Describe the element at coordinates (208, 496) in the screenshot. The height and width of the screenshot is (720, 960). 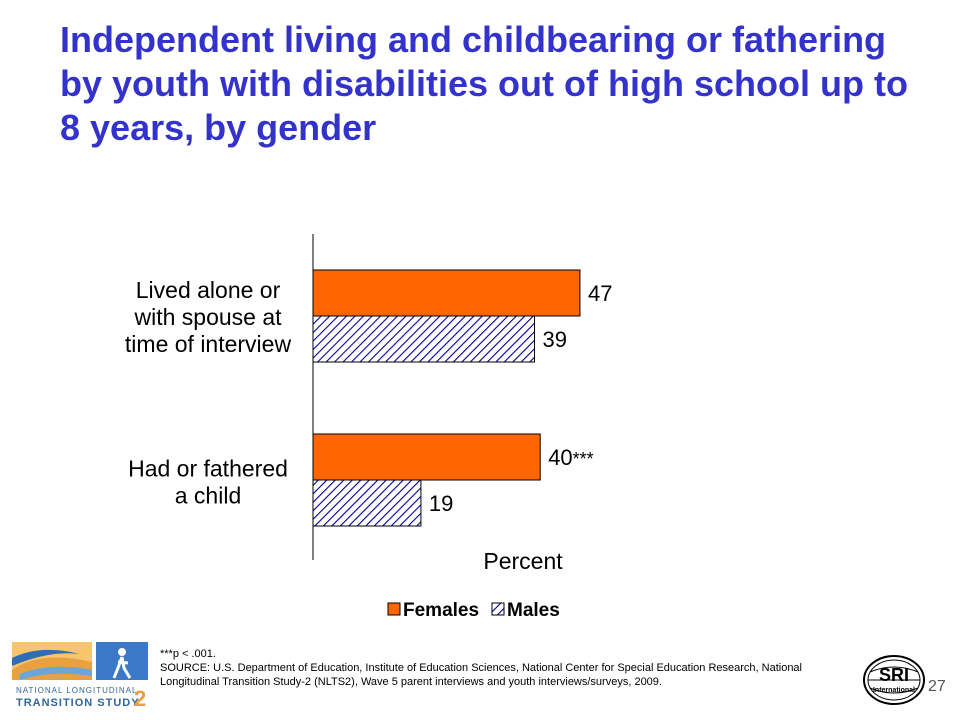
I see `category-label: a child` at that location.